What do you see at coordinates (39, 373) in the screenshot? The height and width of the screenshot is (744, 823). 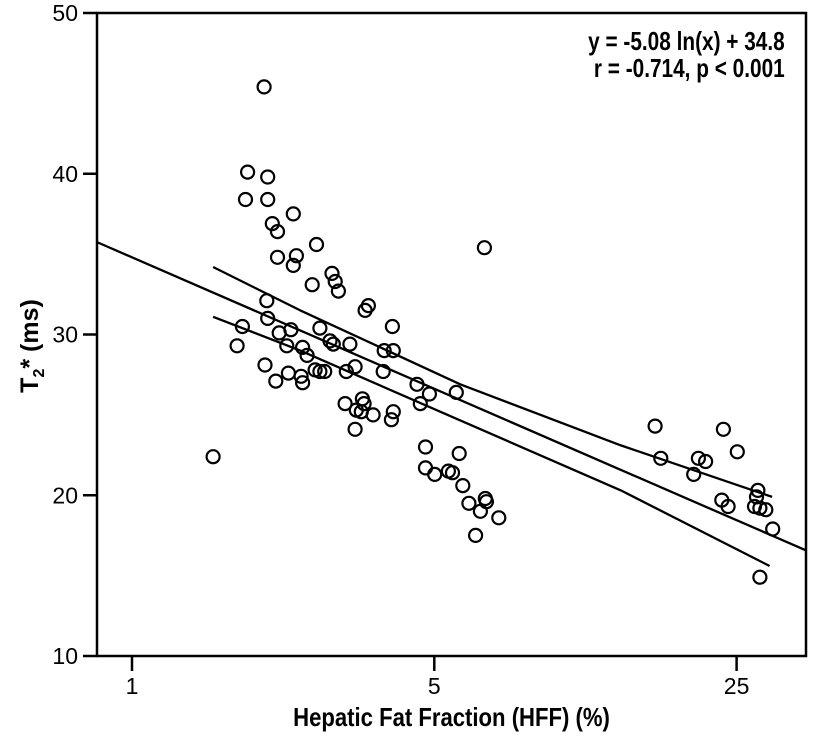 I see `y-title-subscript: 2` at bounding box center [39, 373].